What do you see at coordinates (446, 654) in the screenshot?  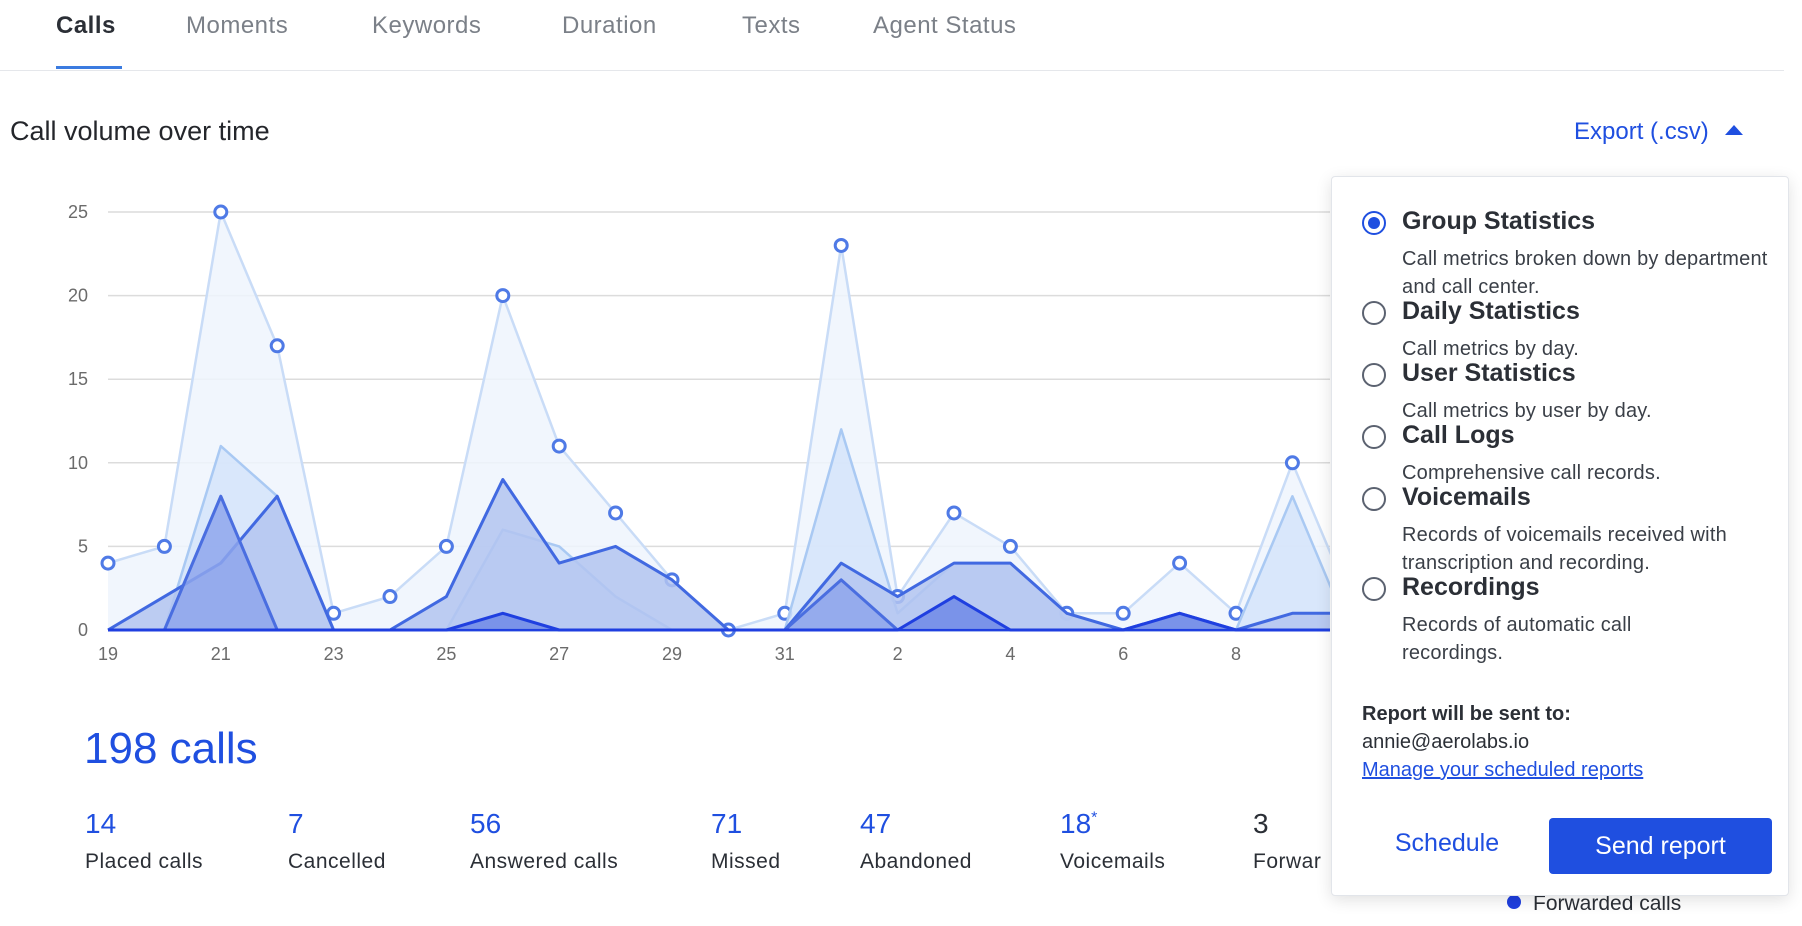 I see `x-tick-label: 25` at bounding box center [446, 654].